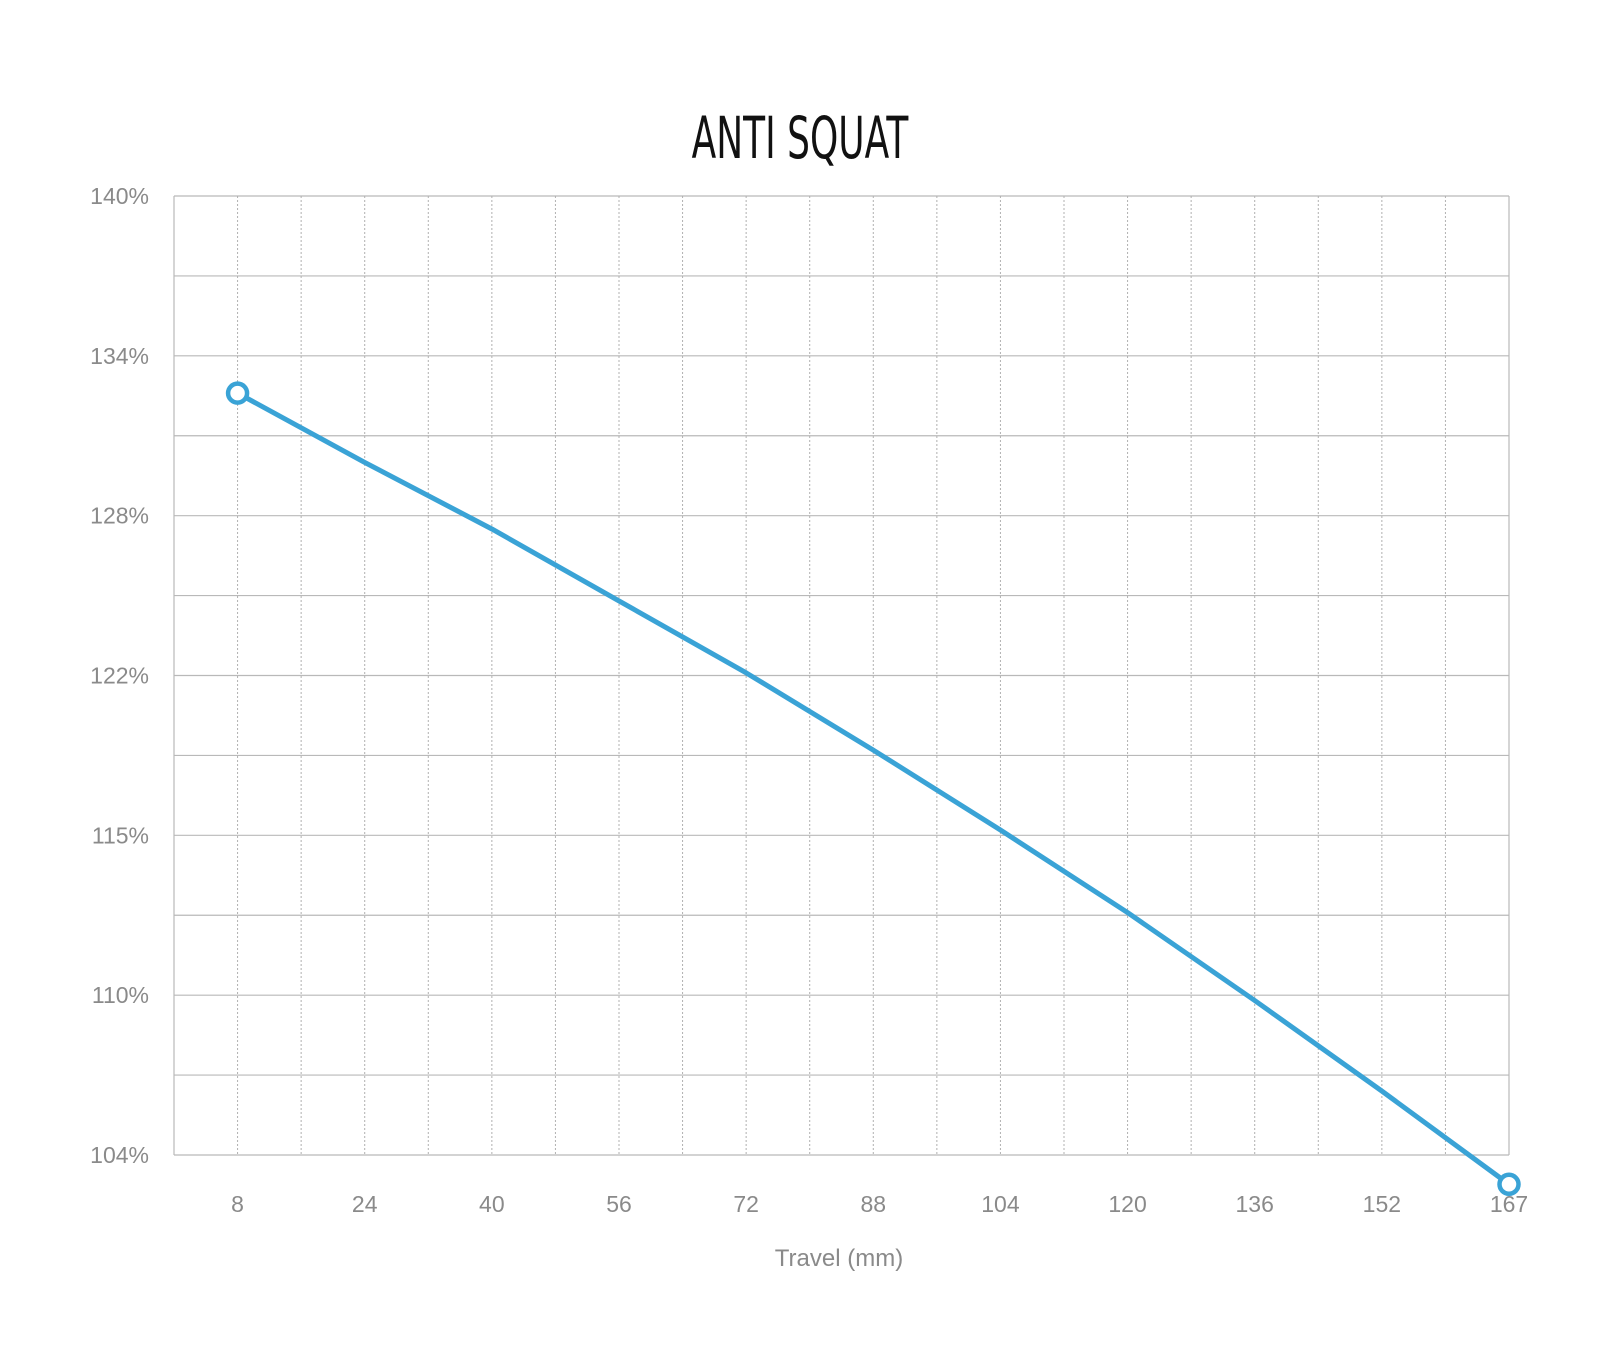  What do you see at coordinates (119, 196) in the screenshot?
I see `y-tick-label: 140%` at bounding box center [119, 196].